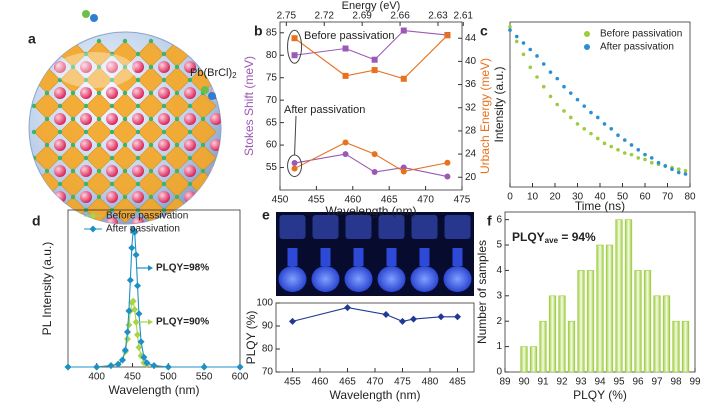 This screenshot has width=713, height=417. What do you see at coordinates (499, 104) in the screenshot?
I see `y-axis-label: Intensity (a.u.)` at bounding box center [499, 104].